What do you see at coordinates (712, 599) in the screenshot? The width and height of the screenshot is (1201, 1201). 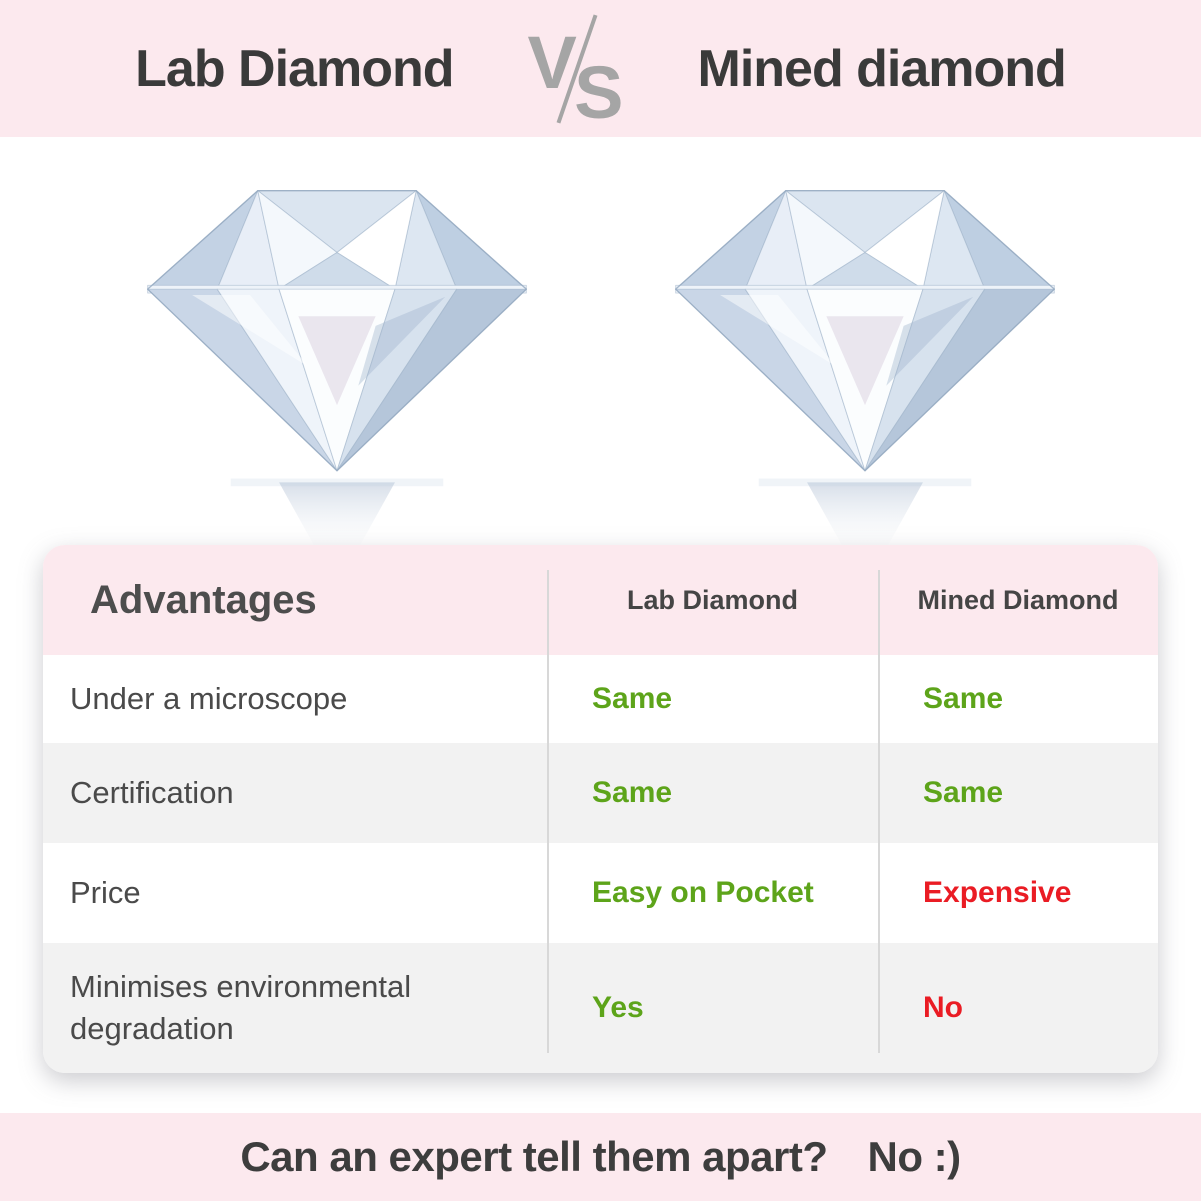 I see `lab-diamond-column-header: Lab Diamond` at bounding box center [712, 599].